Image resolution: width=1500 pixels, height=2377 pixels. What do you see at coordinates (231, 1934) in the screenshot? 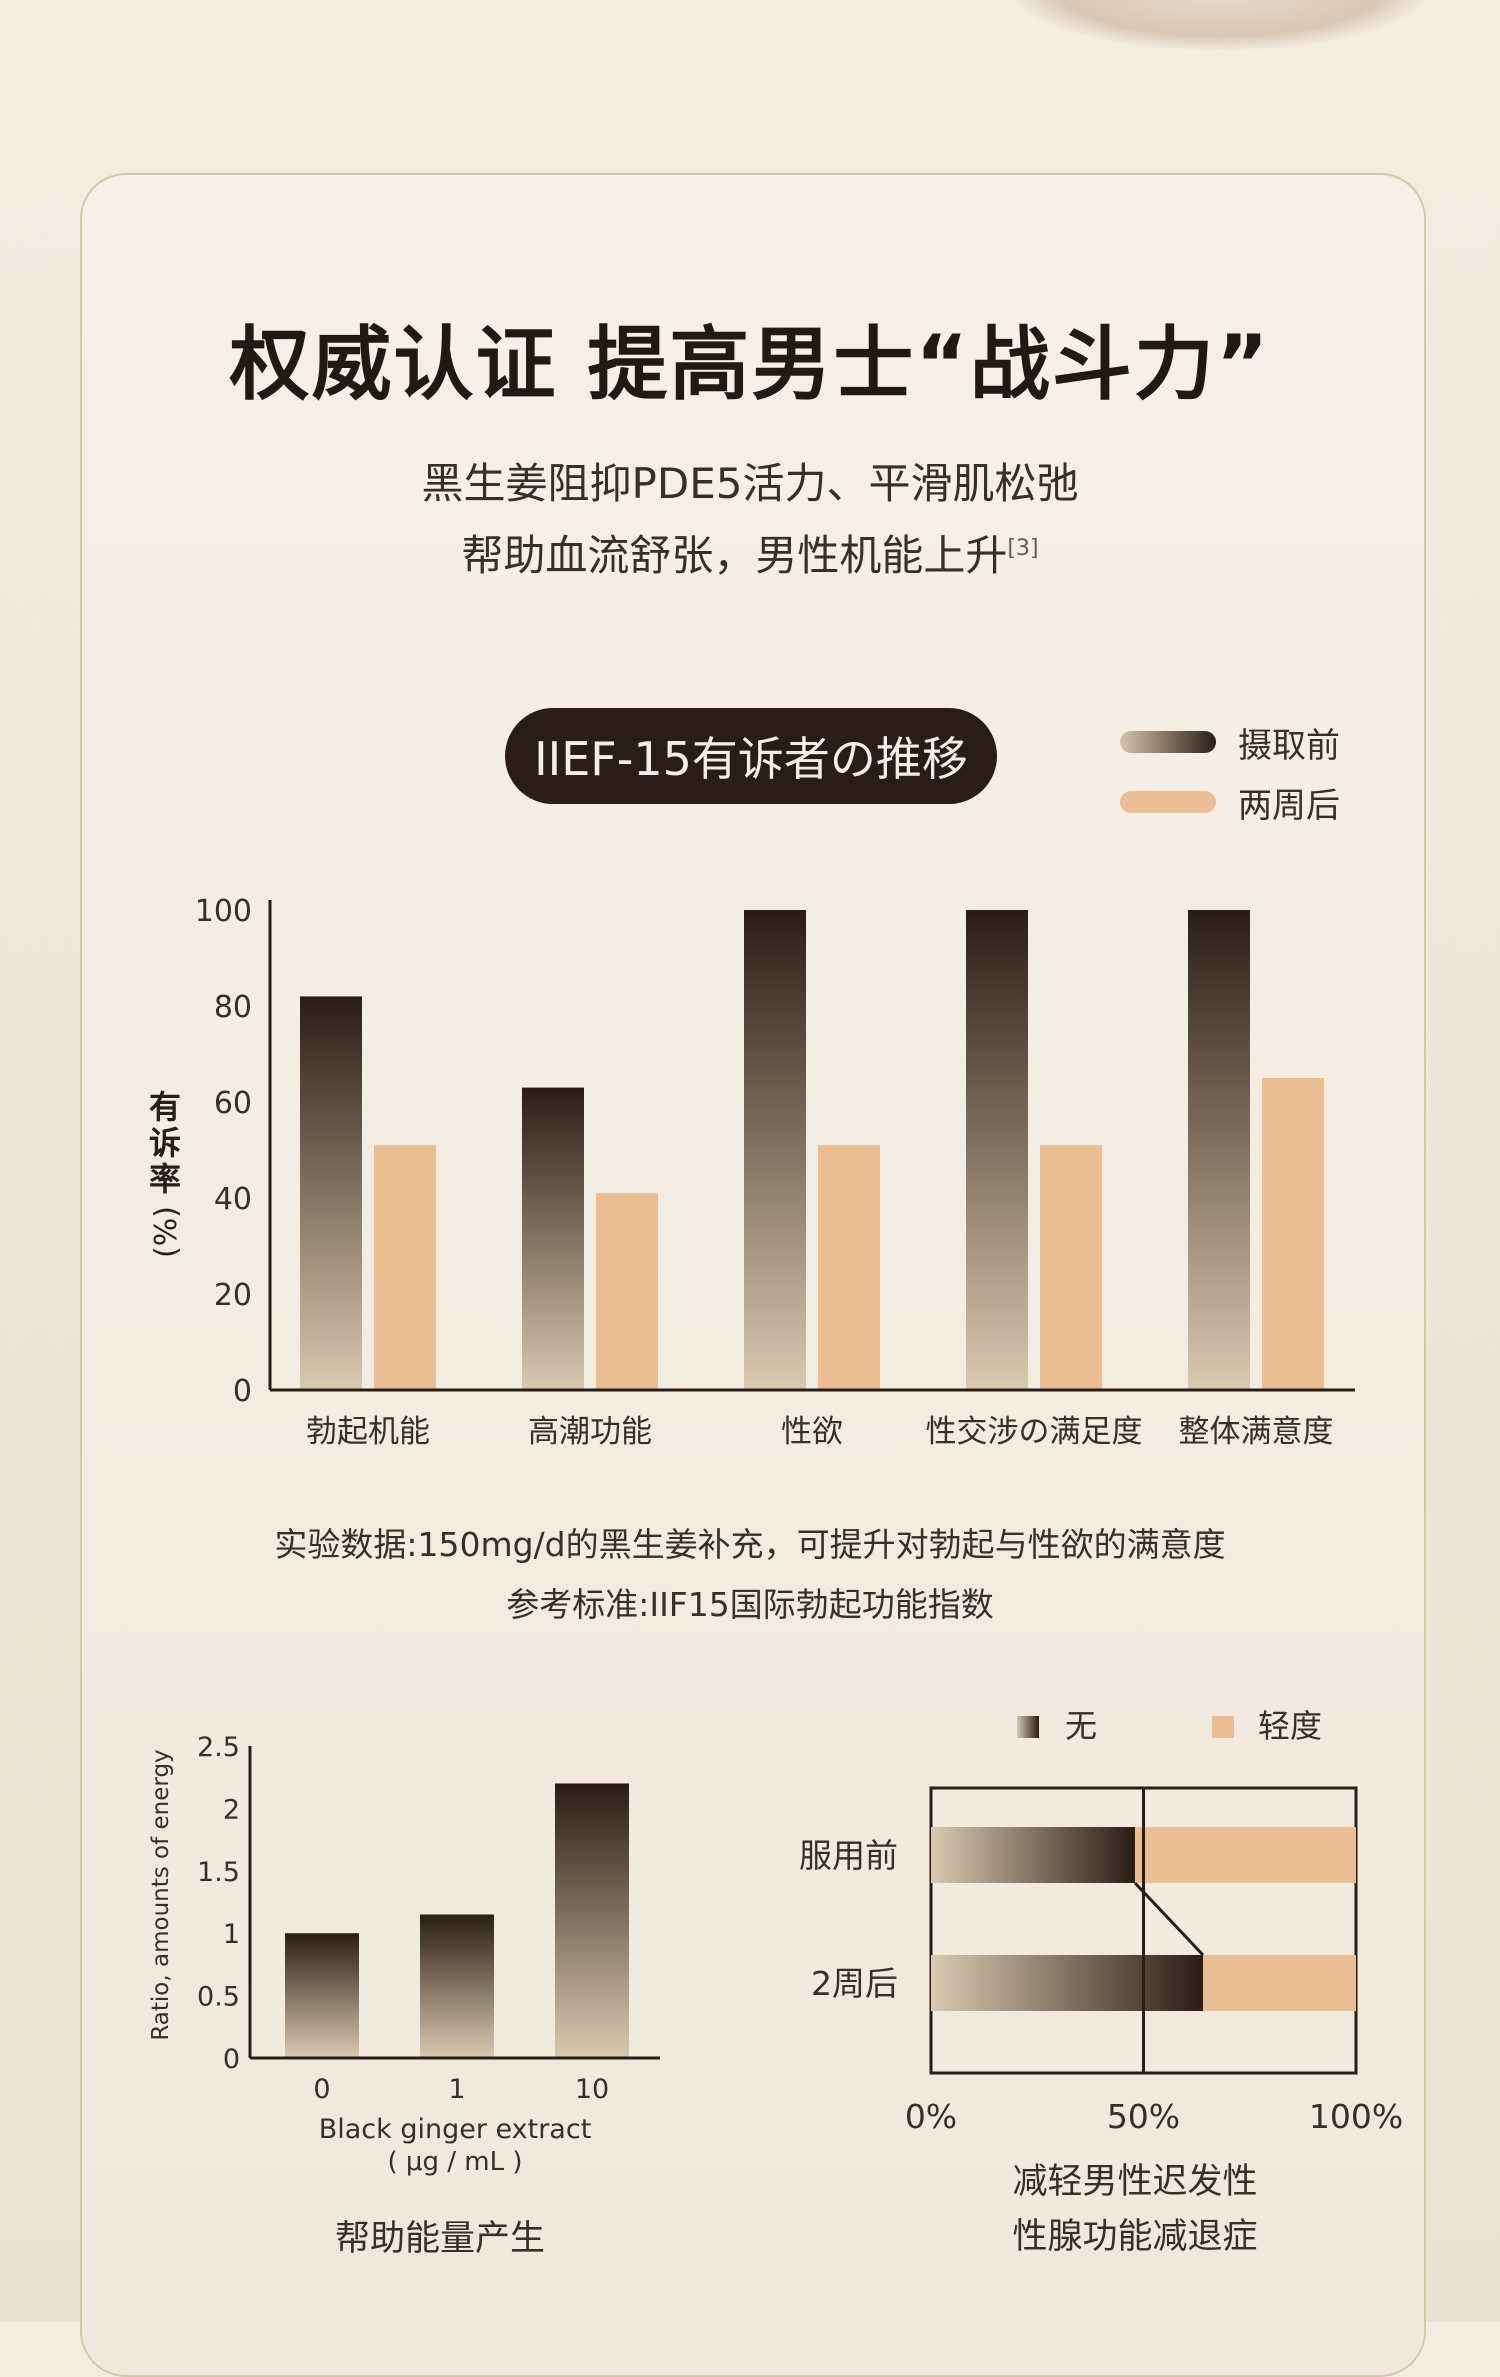
I see `energy-y-tick-1: 1` at bounding box center [231, 1934].